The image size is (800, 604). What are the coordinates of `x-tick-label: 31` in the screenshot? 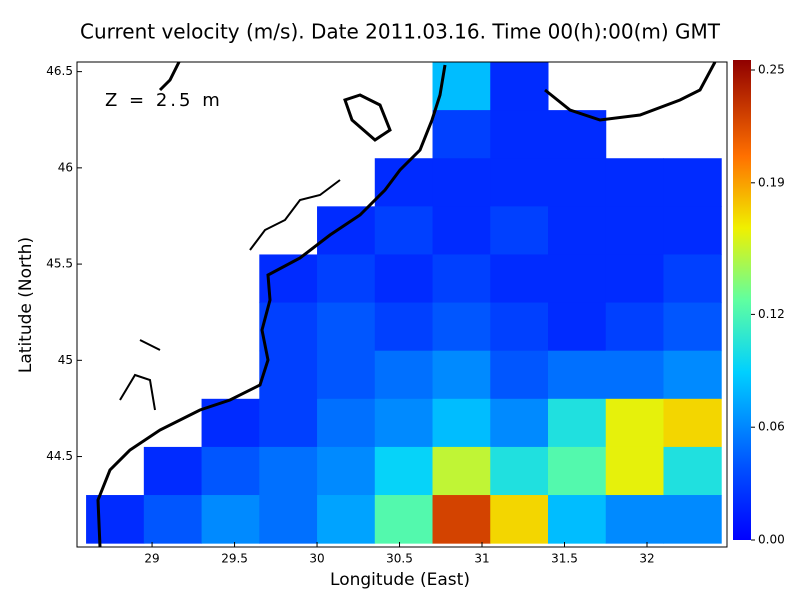 It's located at (481, 559).